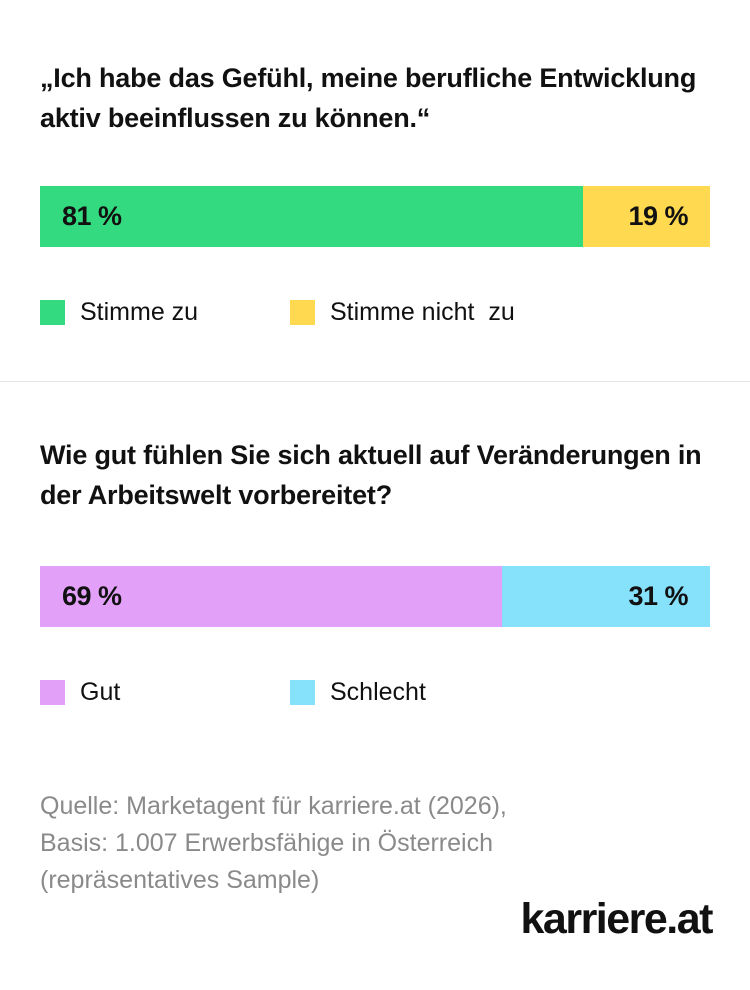  I want to click on chart1-legend: Stimme zu Stimme nicht zu, so click(277, 312).